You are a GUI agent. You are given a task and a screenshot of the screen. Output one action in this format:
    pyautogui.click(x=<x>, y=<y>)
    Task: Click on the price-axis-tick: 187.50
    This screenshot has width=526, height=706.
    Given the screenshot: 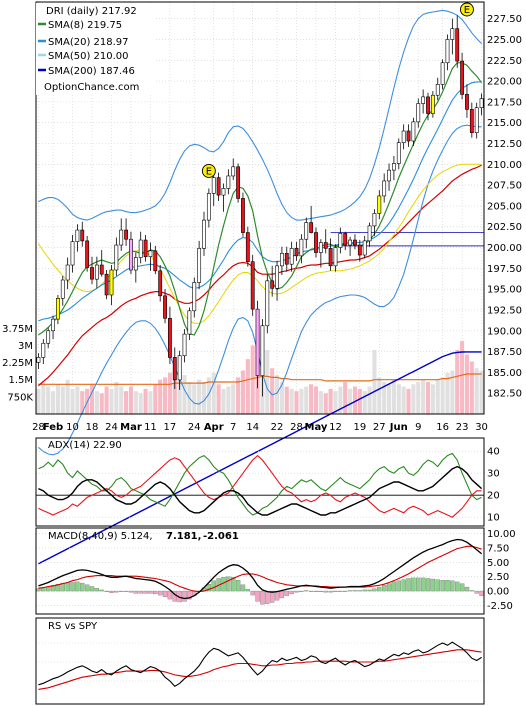 What is the action you would take?
    pyautogui.click(x=504, y=352)
    